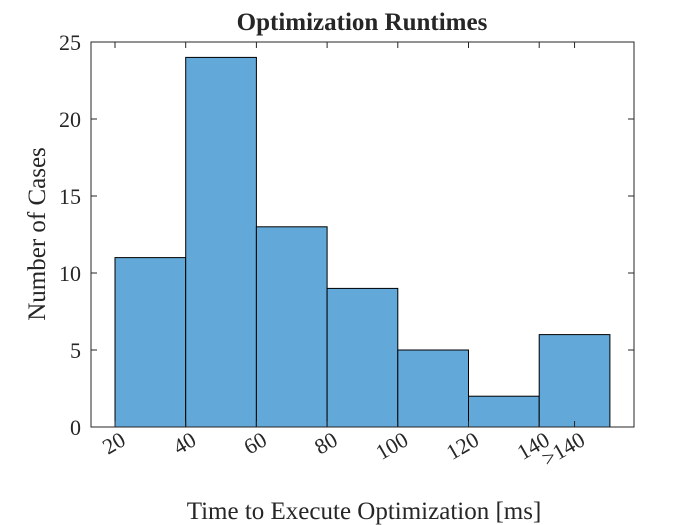 This screenshot has width=700, height=525. What do you see at coordinates (574, 381) in the screenshot?
I see `bar->140` at bounding box center [574, 381].